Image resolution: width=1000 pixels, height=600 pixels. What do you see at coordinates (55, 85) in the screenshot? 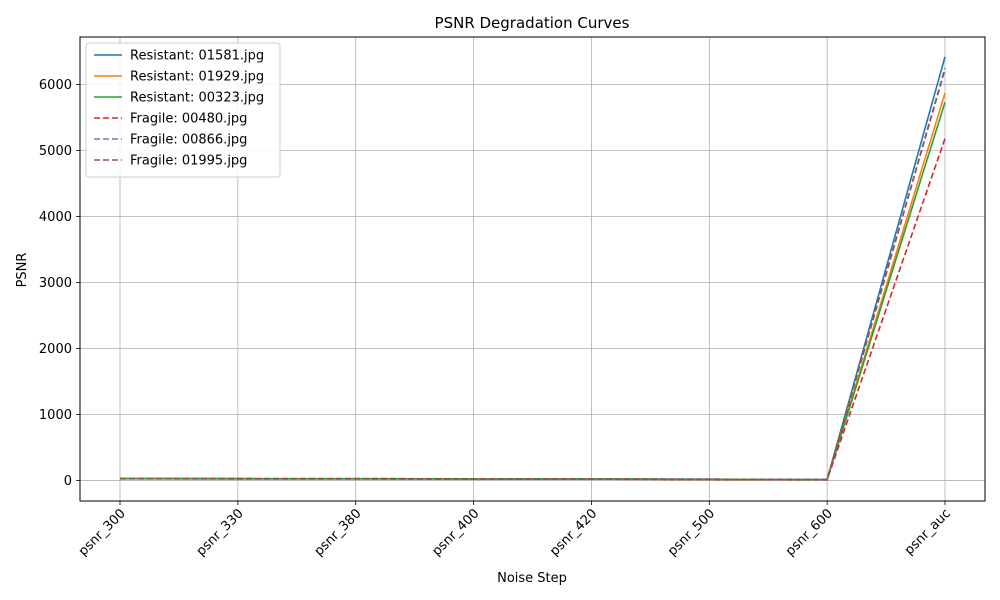
I see `y-tick-label: 6000` at bounding box center [55, 85].